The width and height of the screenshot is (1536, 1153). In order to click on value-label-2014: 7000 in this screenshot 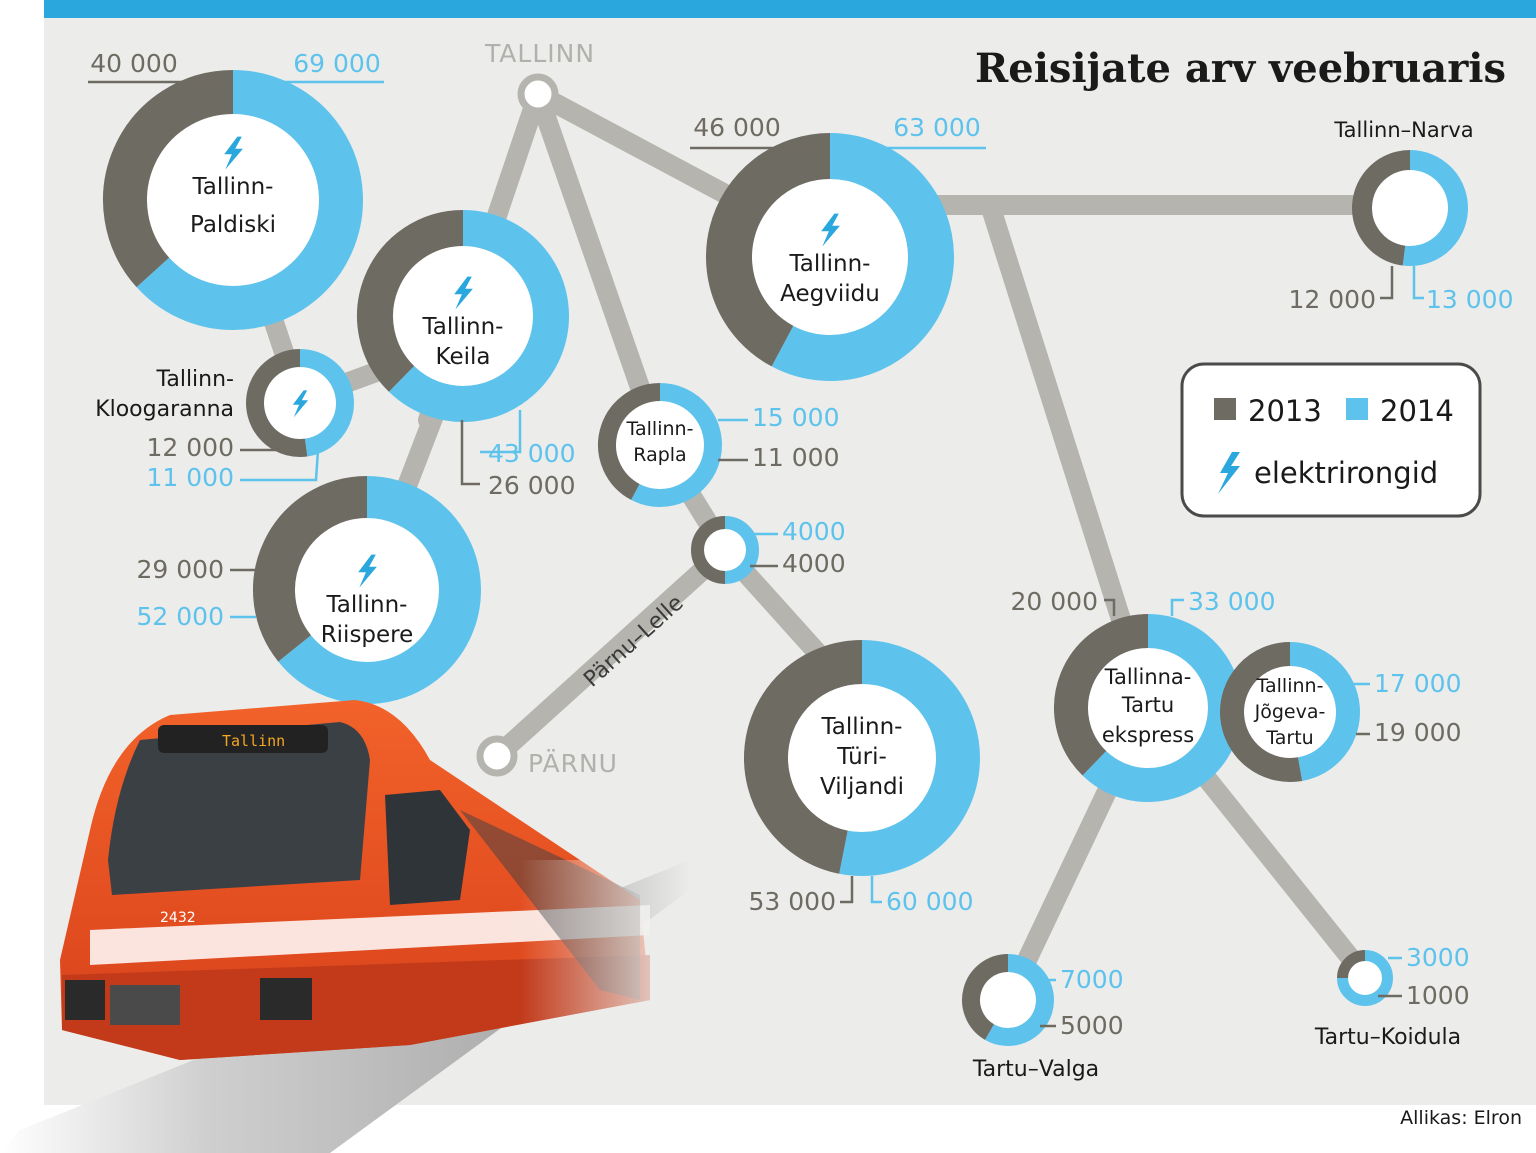, I will do `click(1092, 979)`.